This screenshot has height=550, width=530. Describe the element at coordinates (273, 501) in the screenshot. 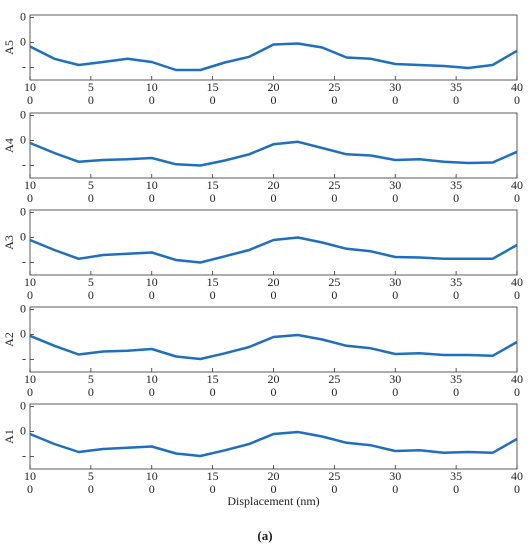

I see `x-axis-label: Displacement (nm)` at that location.